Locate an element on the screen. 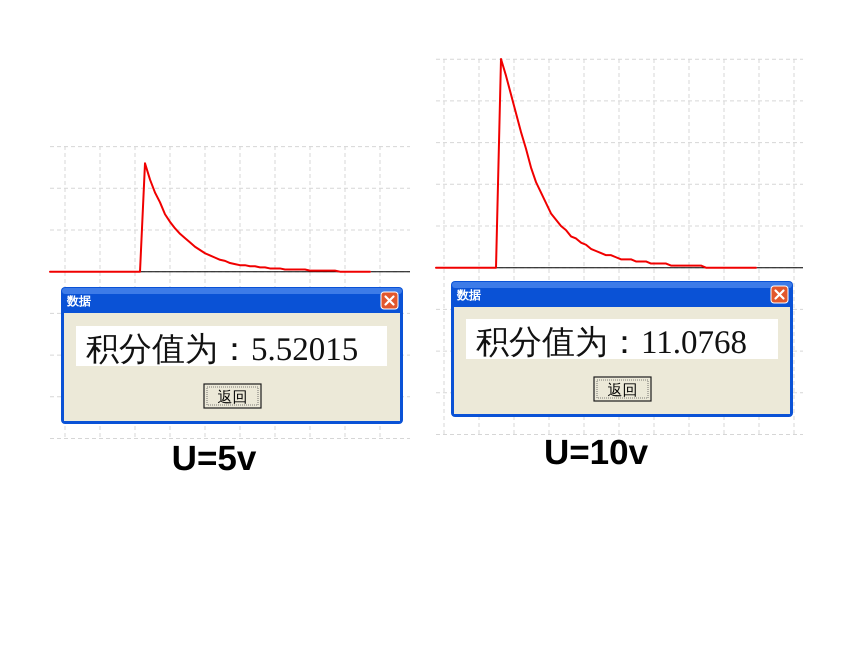  text: U=10v is located at coordinates (596, 452).